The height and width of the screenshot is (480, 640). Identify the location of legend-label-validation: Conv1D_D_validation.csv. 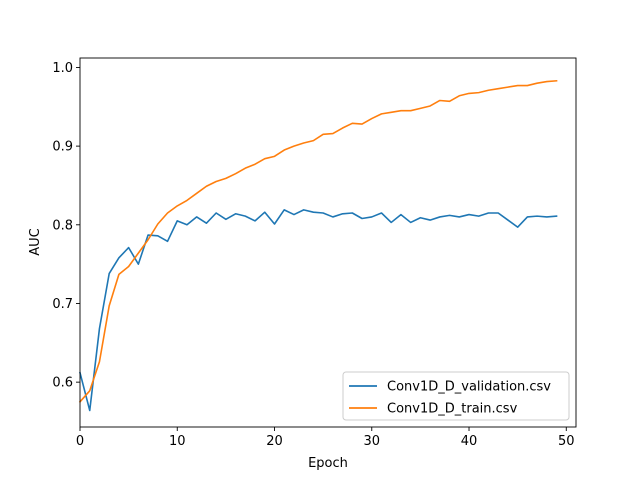
(469, 387).